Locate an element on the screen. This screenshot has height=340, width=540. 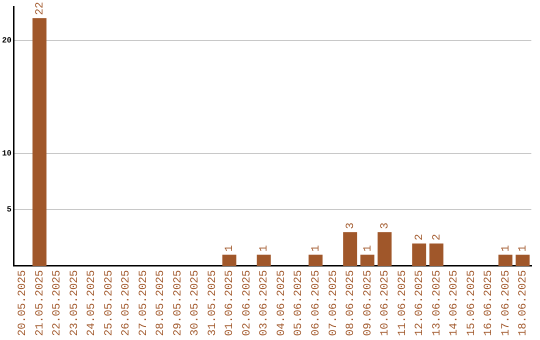
x-tick-label: 08.06.2025 is located at coordinates (351, 303).